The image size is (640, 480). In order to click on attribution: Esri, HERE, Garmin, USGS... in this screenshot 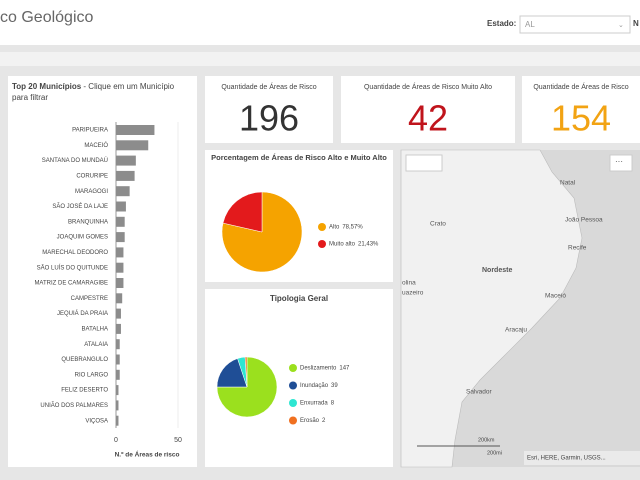, I will do `click(566, 459)`.